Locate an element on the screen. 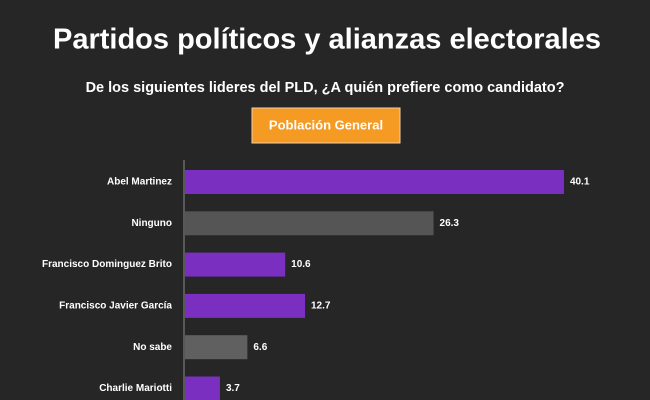  value-label: 12.7 is located at coordinates (321, 306).